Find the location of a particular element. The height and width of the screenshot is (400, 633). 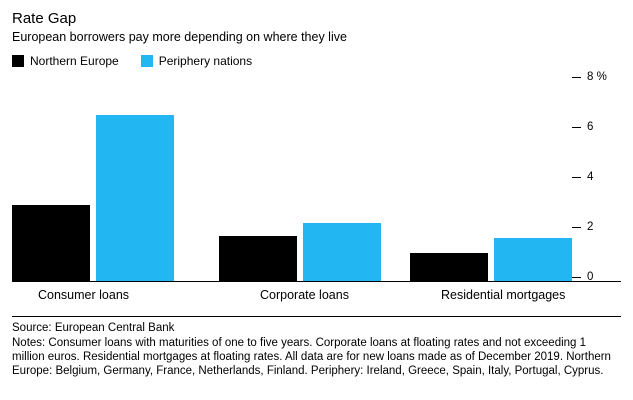

y-tick-label-4: 4 is located at coordinates (590, 177).